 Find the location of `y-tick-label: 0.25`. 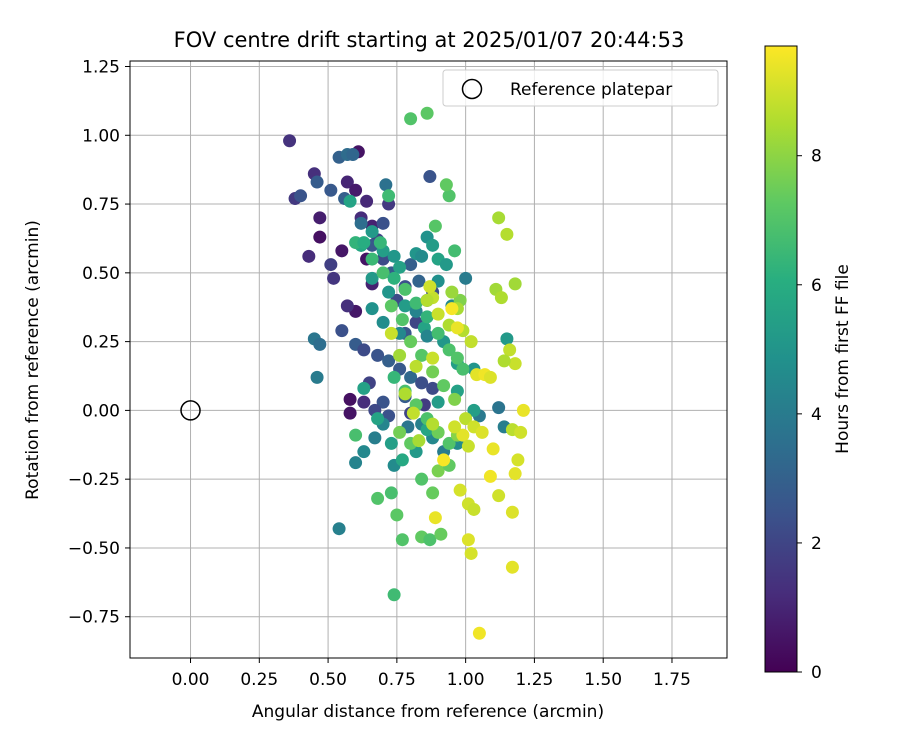

y-tick-label: 0.25 is located at coordinates (101, 343).